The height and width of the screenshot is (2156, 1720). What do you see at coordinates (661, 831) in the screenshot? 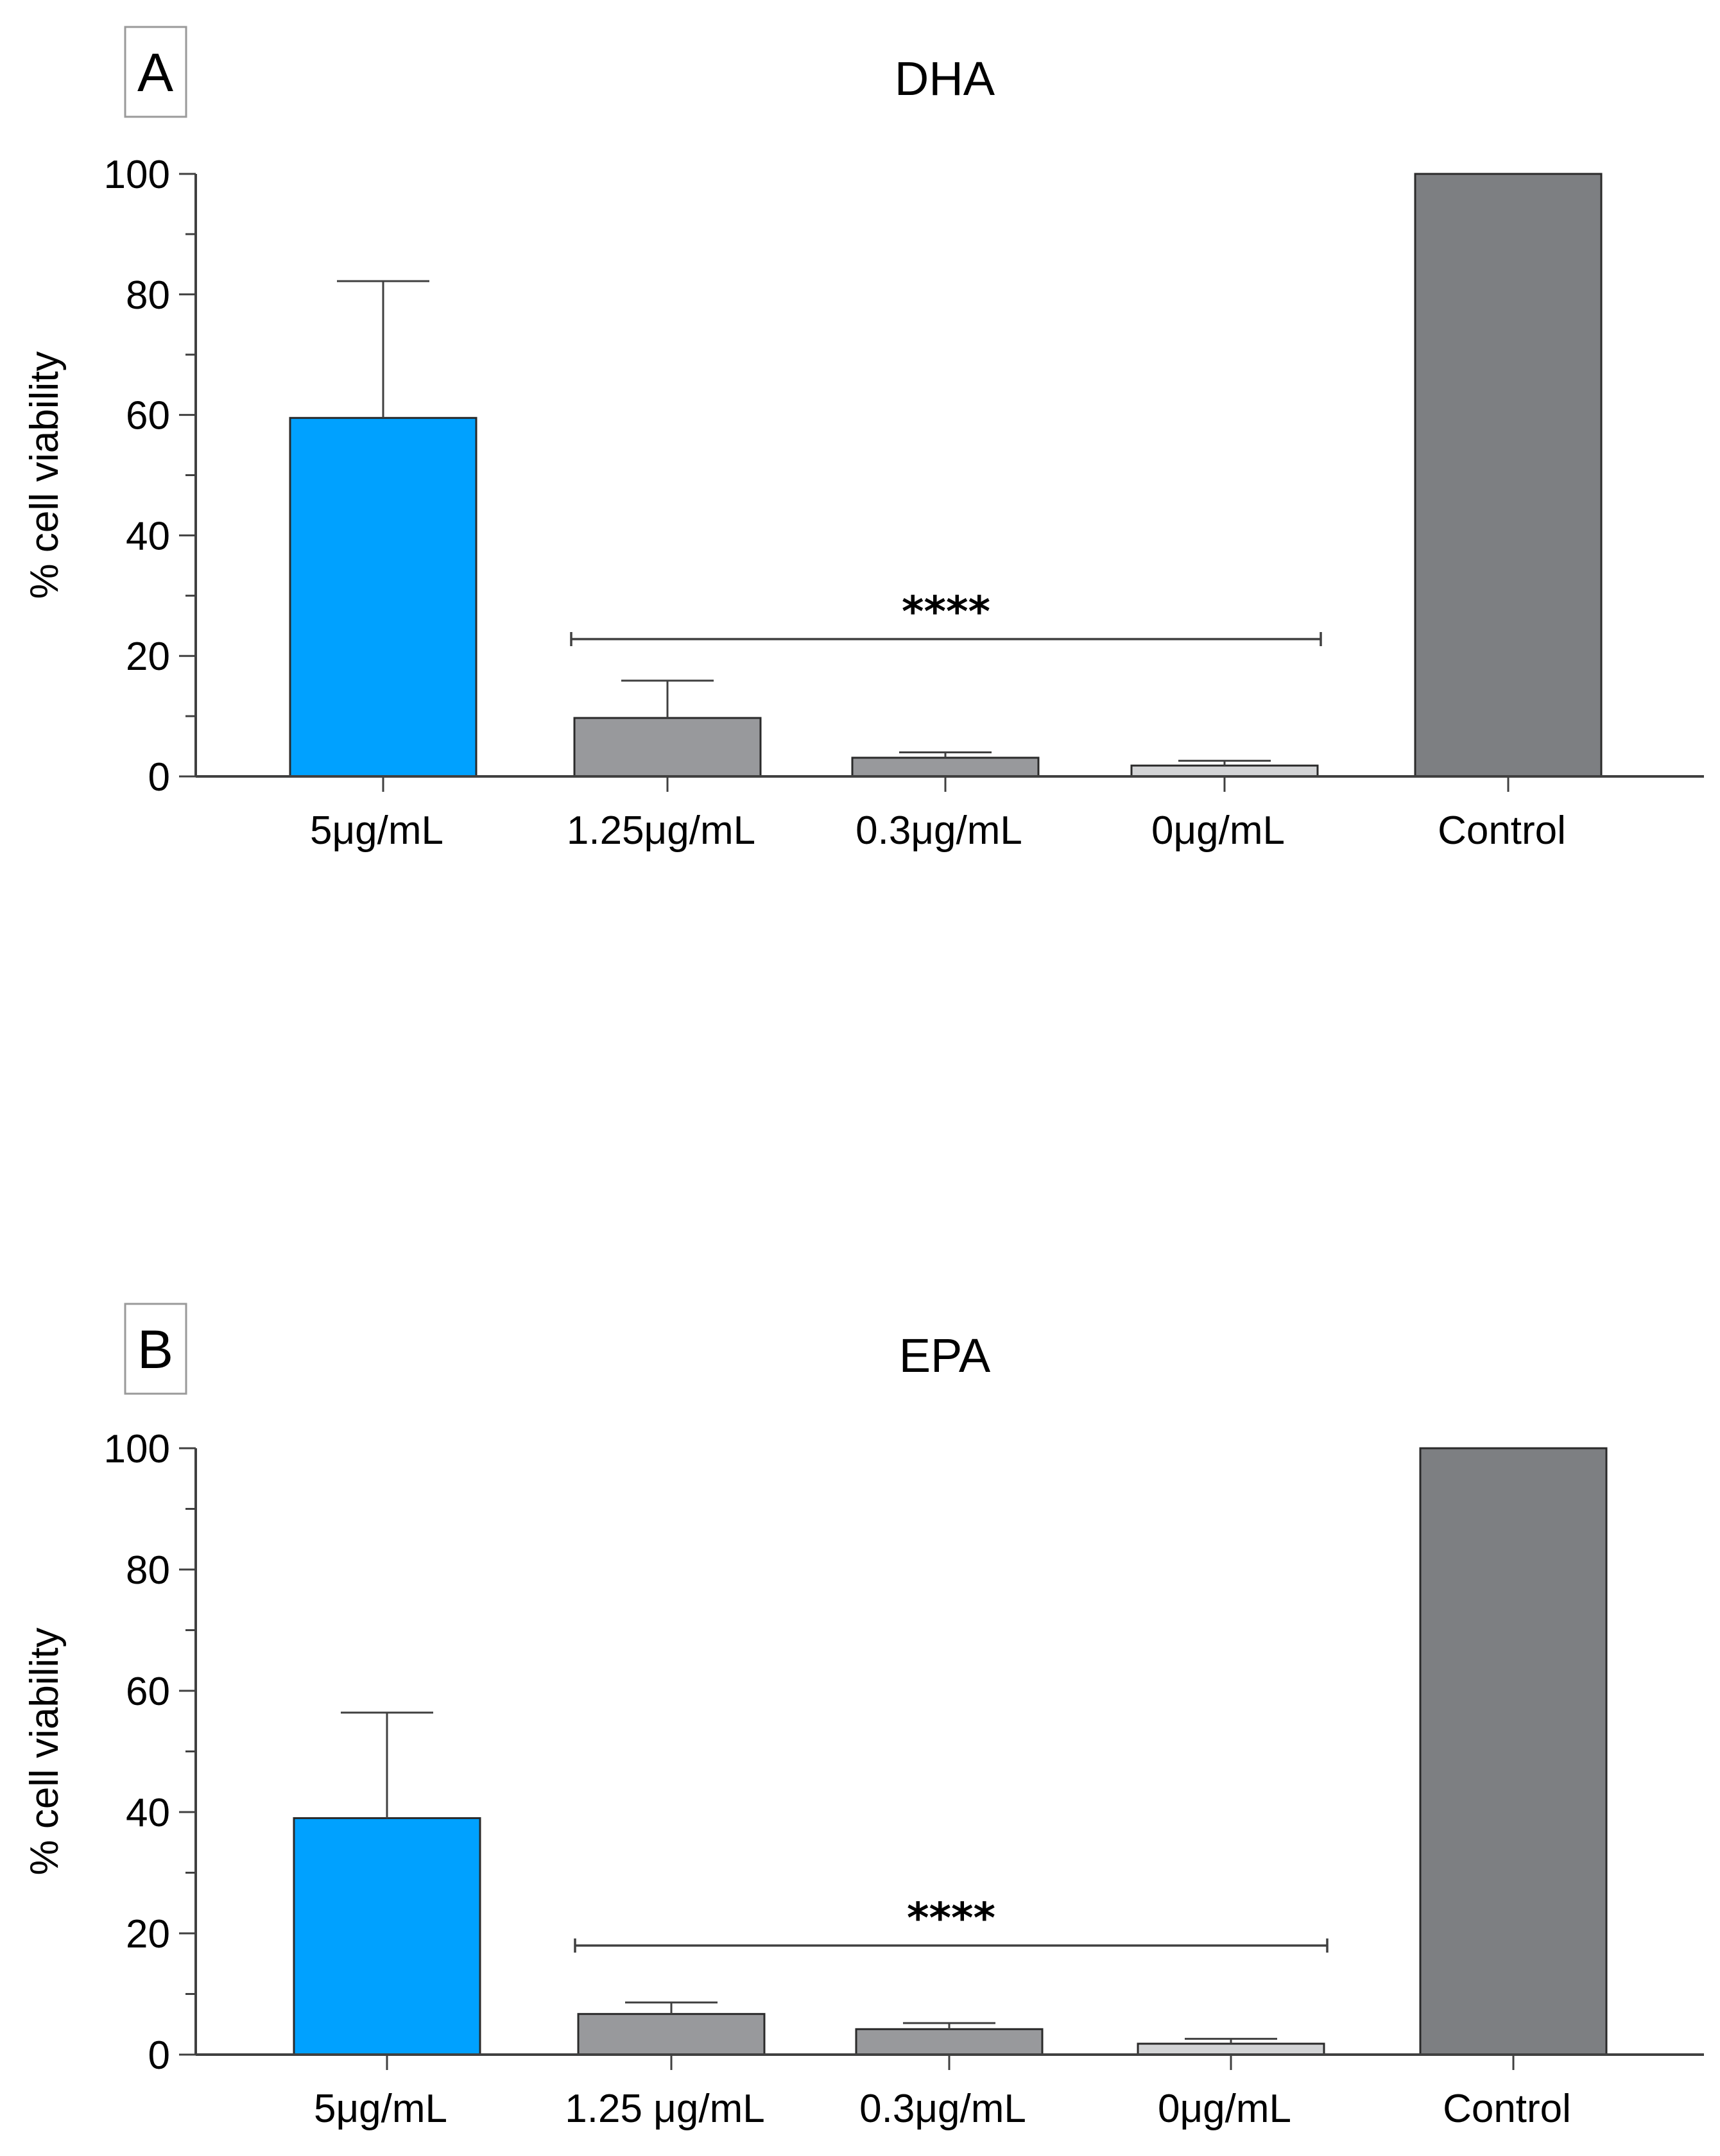
I see `x-category-label: 1.25μg/mL` at bounding box center [661, 831].